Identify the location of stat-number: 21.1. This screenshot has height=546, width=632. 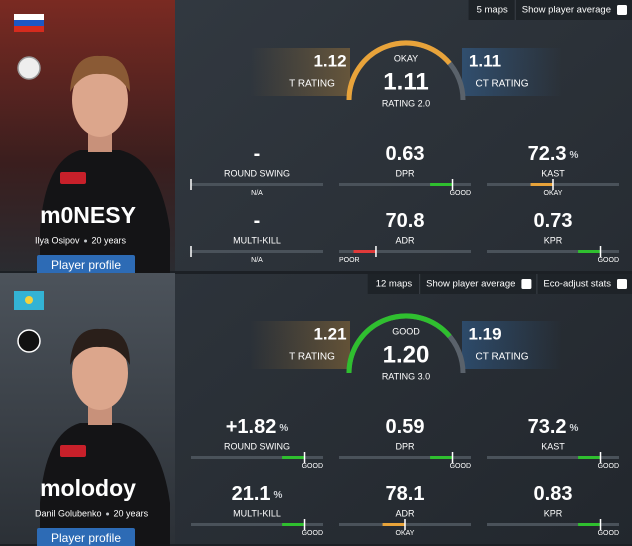
(251, 494).